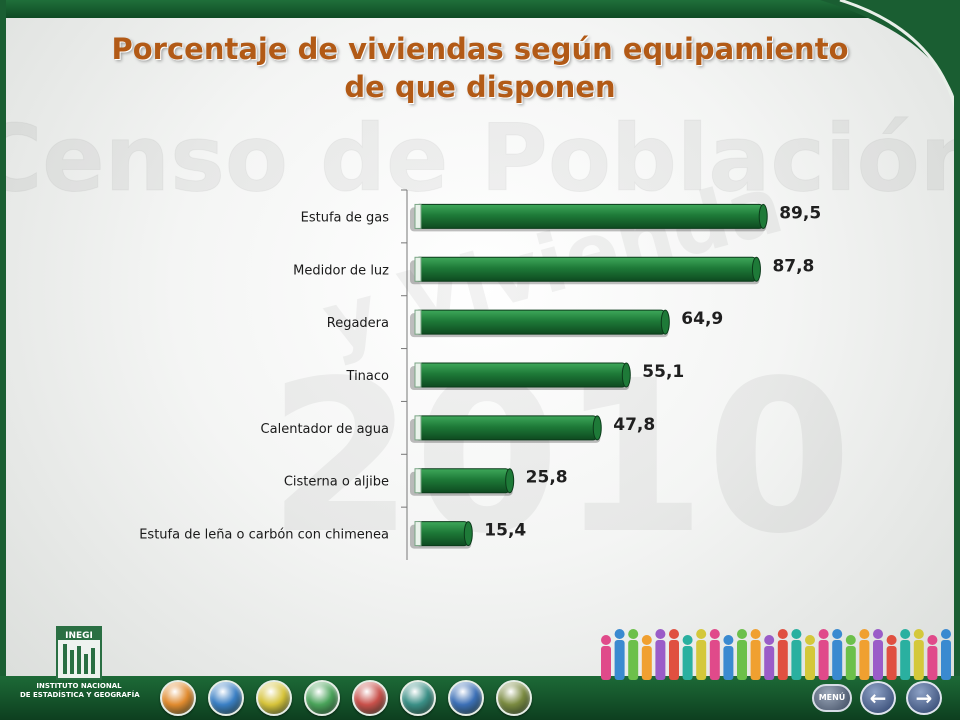  What do you see at coordinates (341, 270) in the screenshot?
I see `category-label: Medidor de luz` at bounding box center [341, 270].